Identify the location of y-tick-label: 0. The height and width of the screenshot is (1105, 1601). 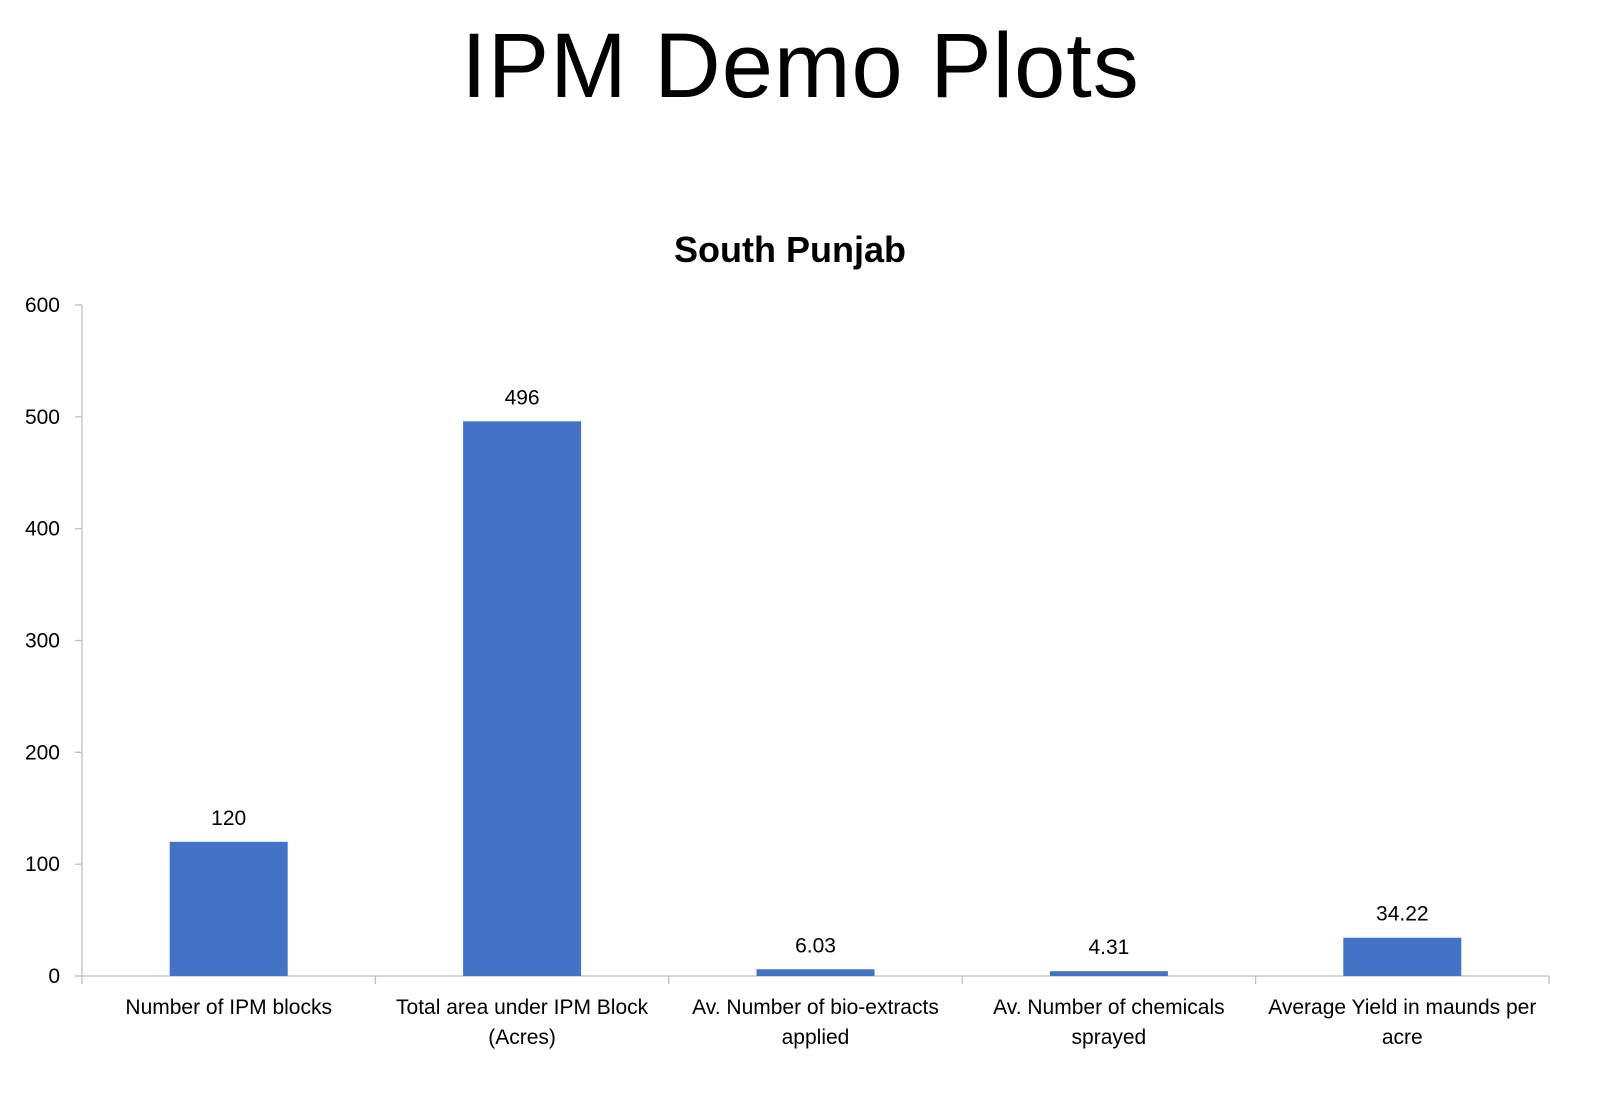
(54, 976).